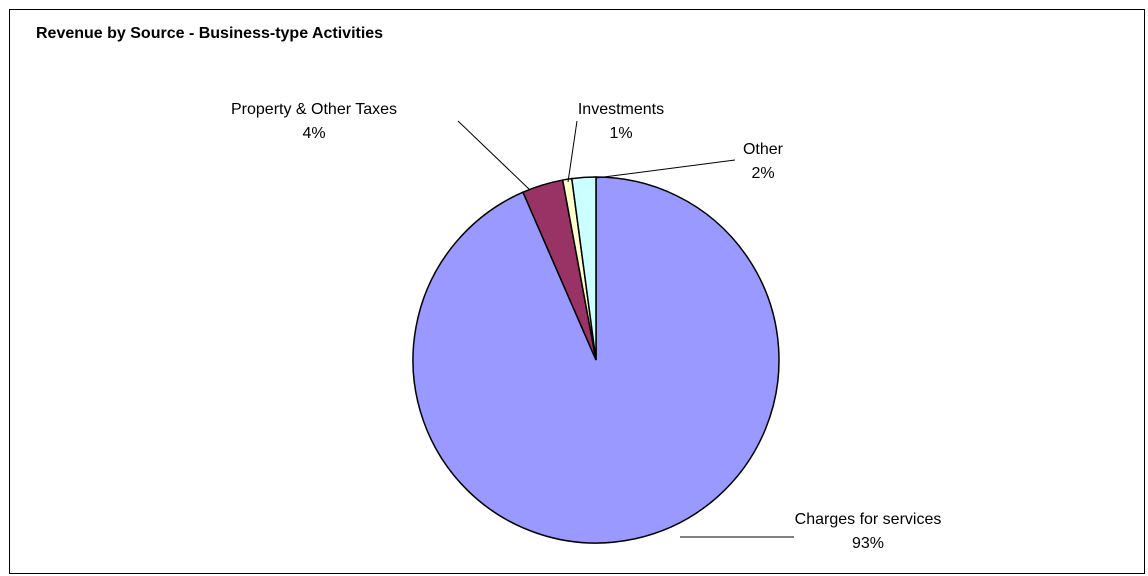 The height and width of the screenshot is (576, 1148). Describe the element at coordinates (763, 149) in the screenshot. I see `data-label-other: Other` at that location.